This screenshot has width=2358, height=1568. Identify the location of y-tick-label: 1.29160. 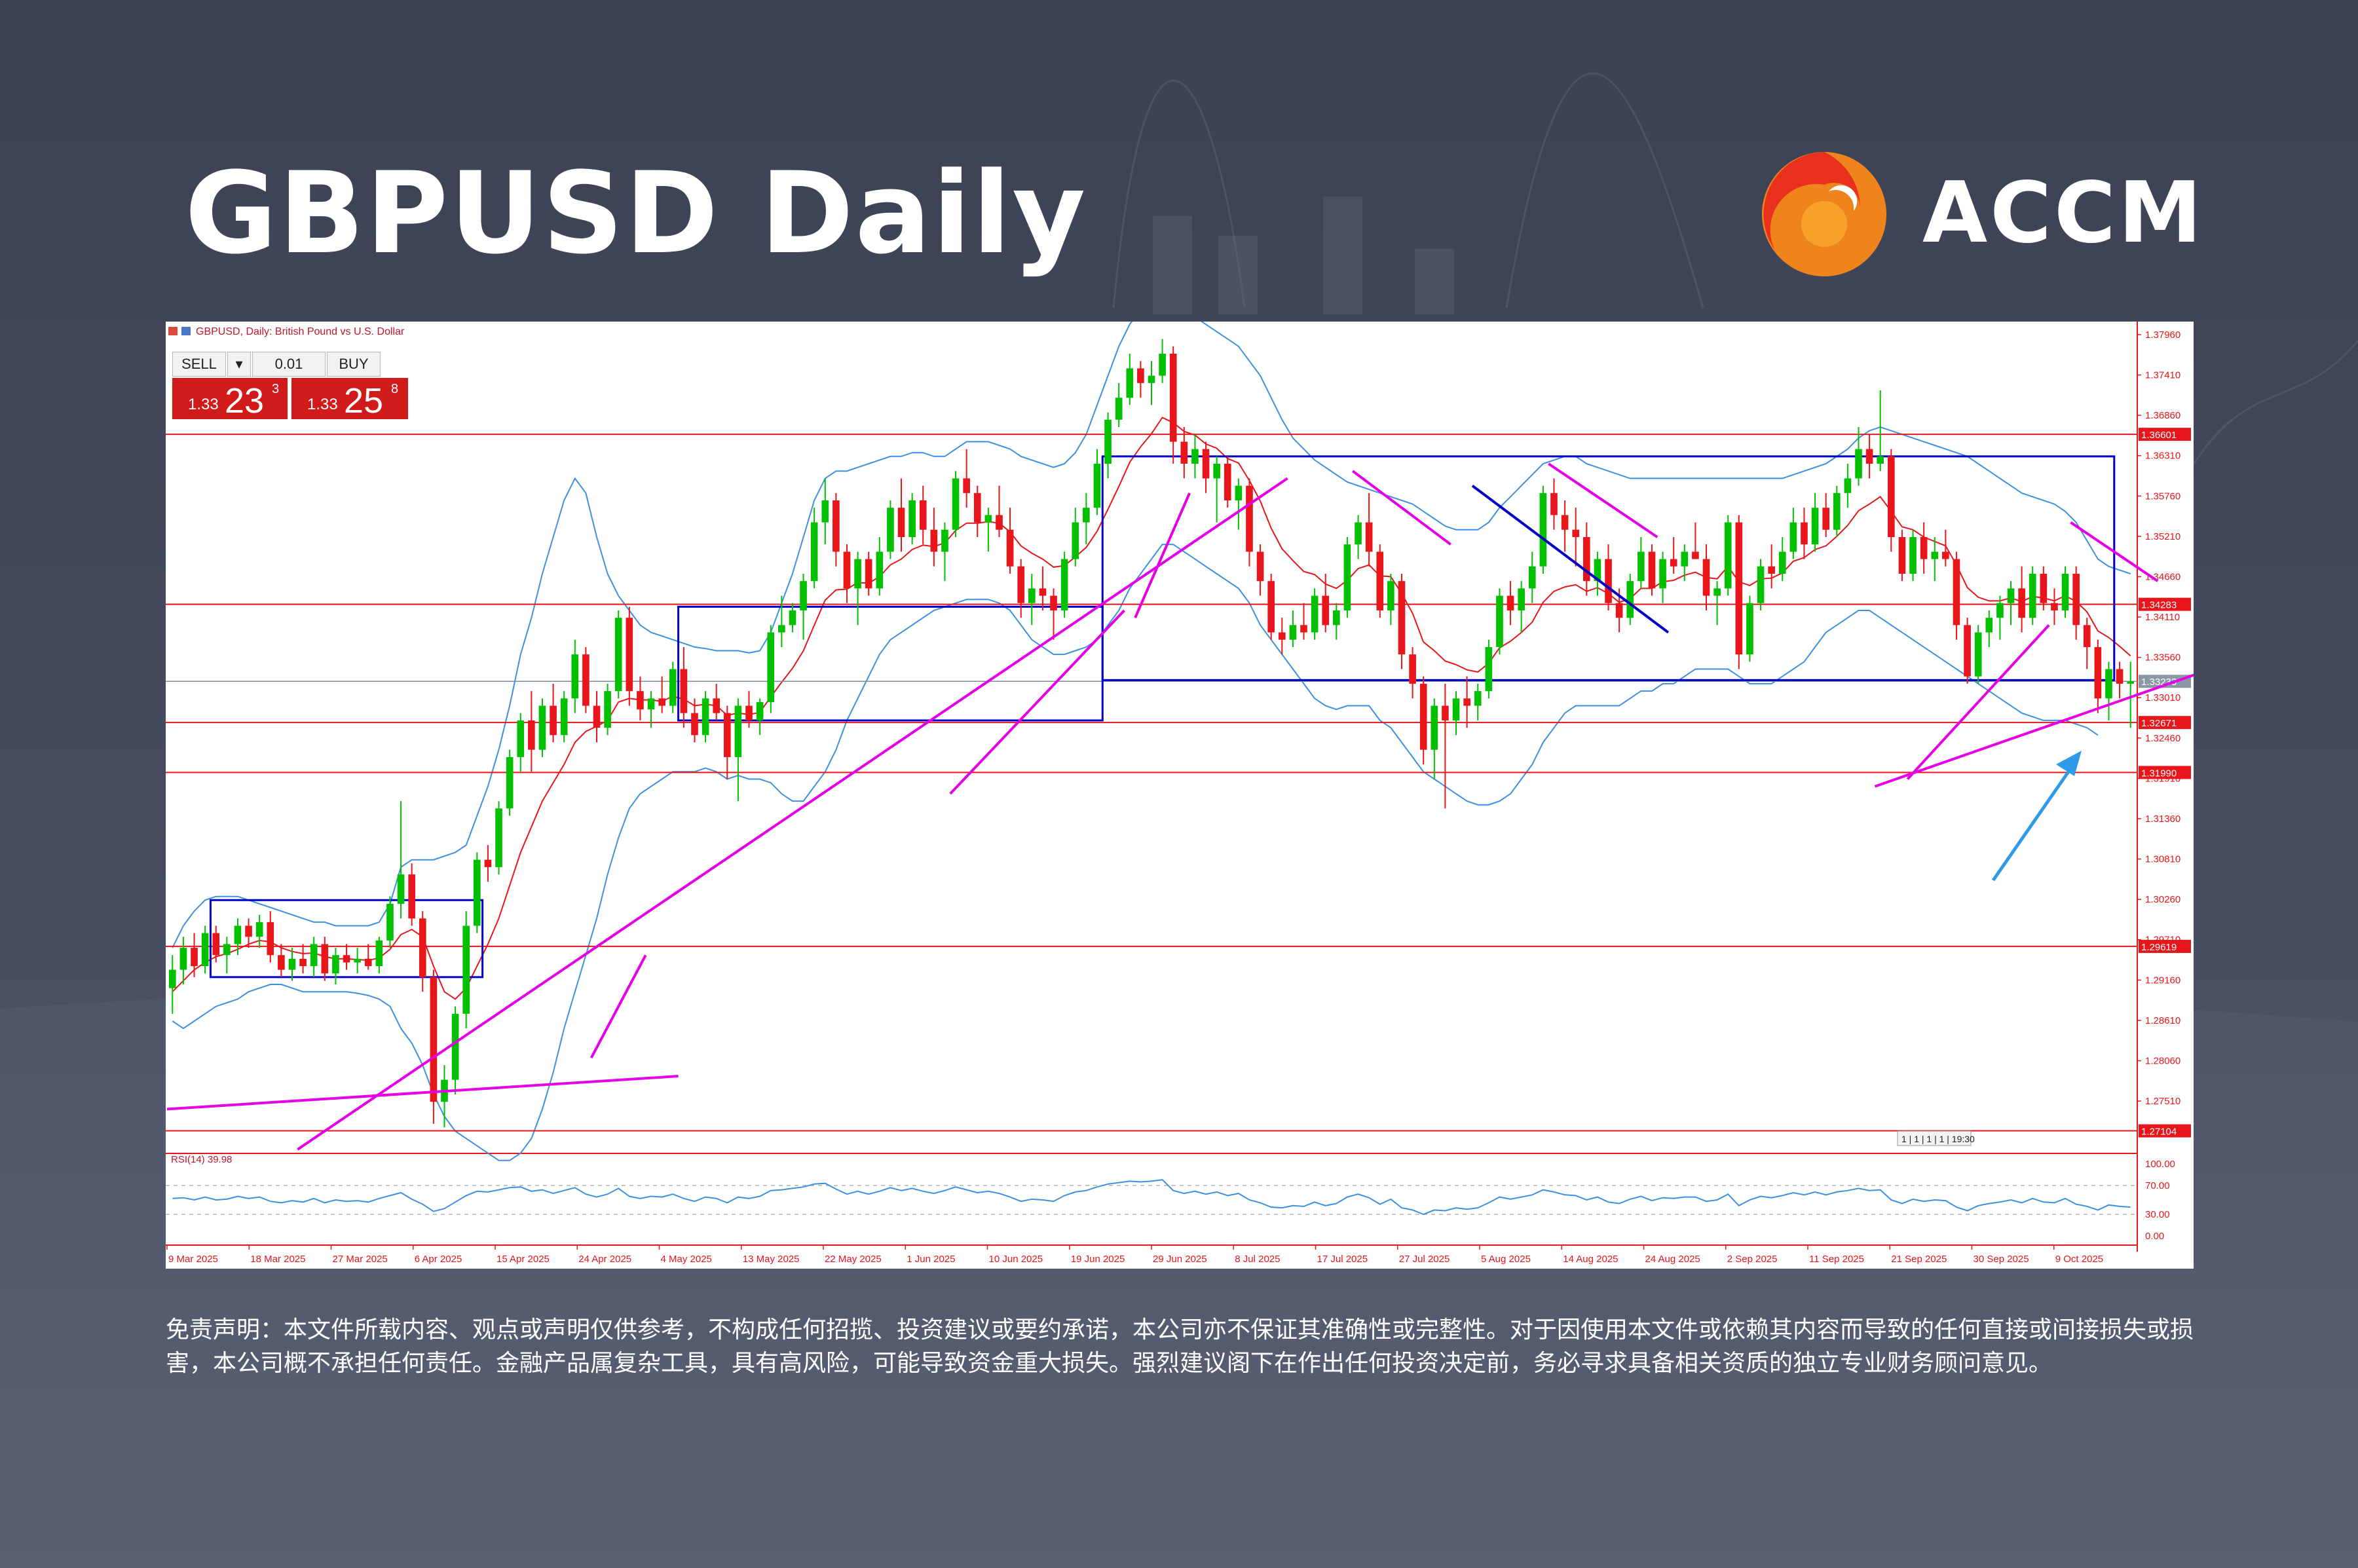
(2163, 980).